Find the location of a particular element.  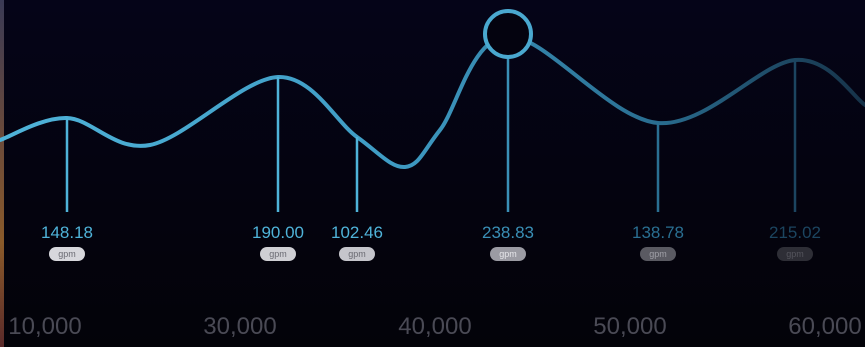

data-label: 190.00 is located at coordinates (278, 232).